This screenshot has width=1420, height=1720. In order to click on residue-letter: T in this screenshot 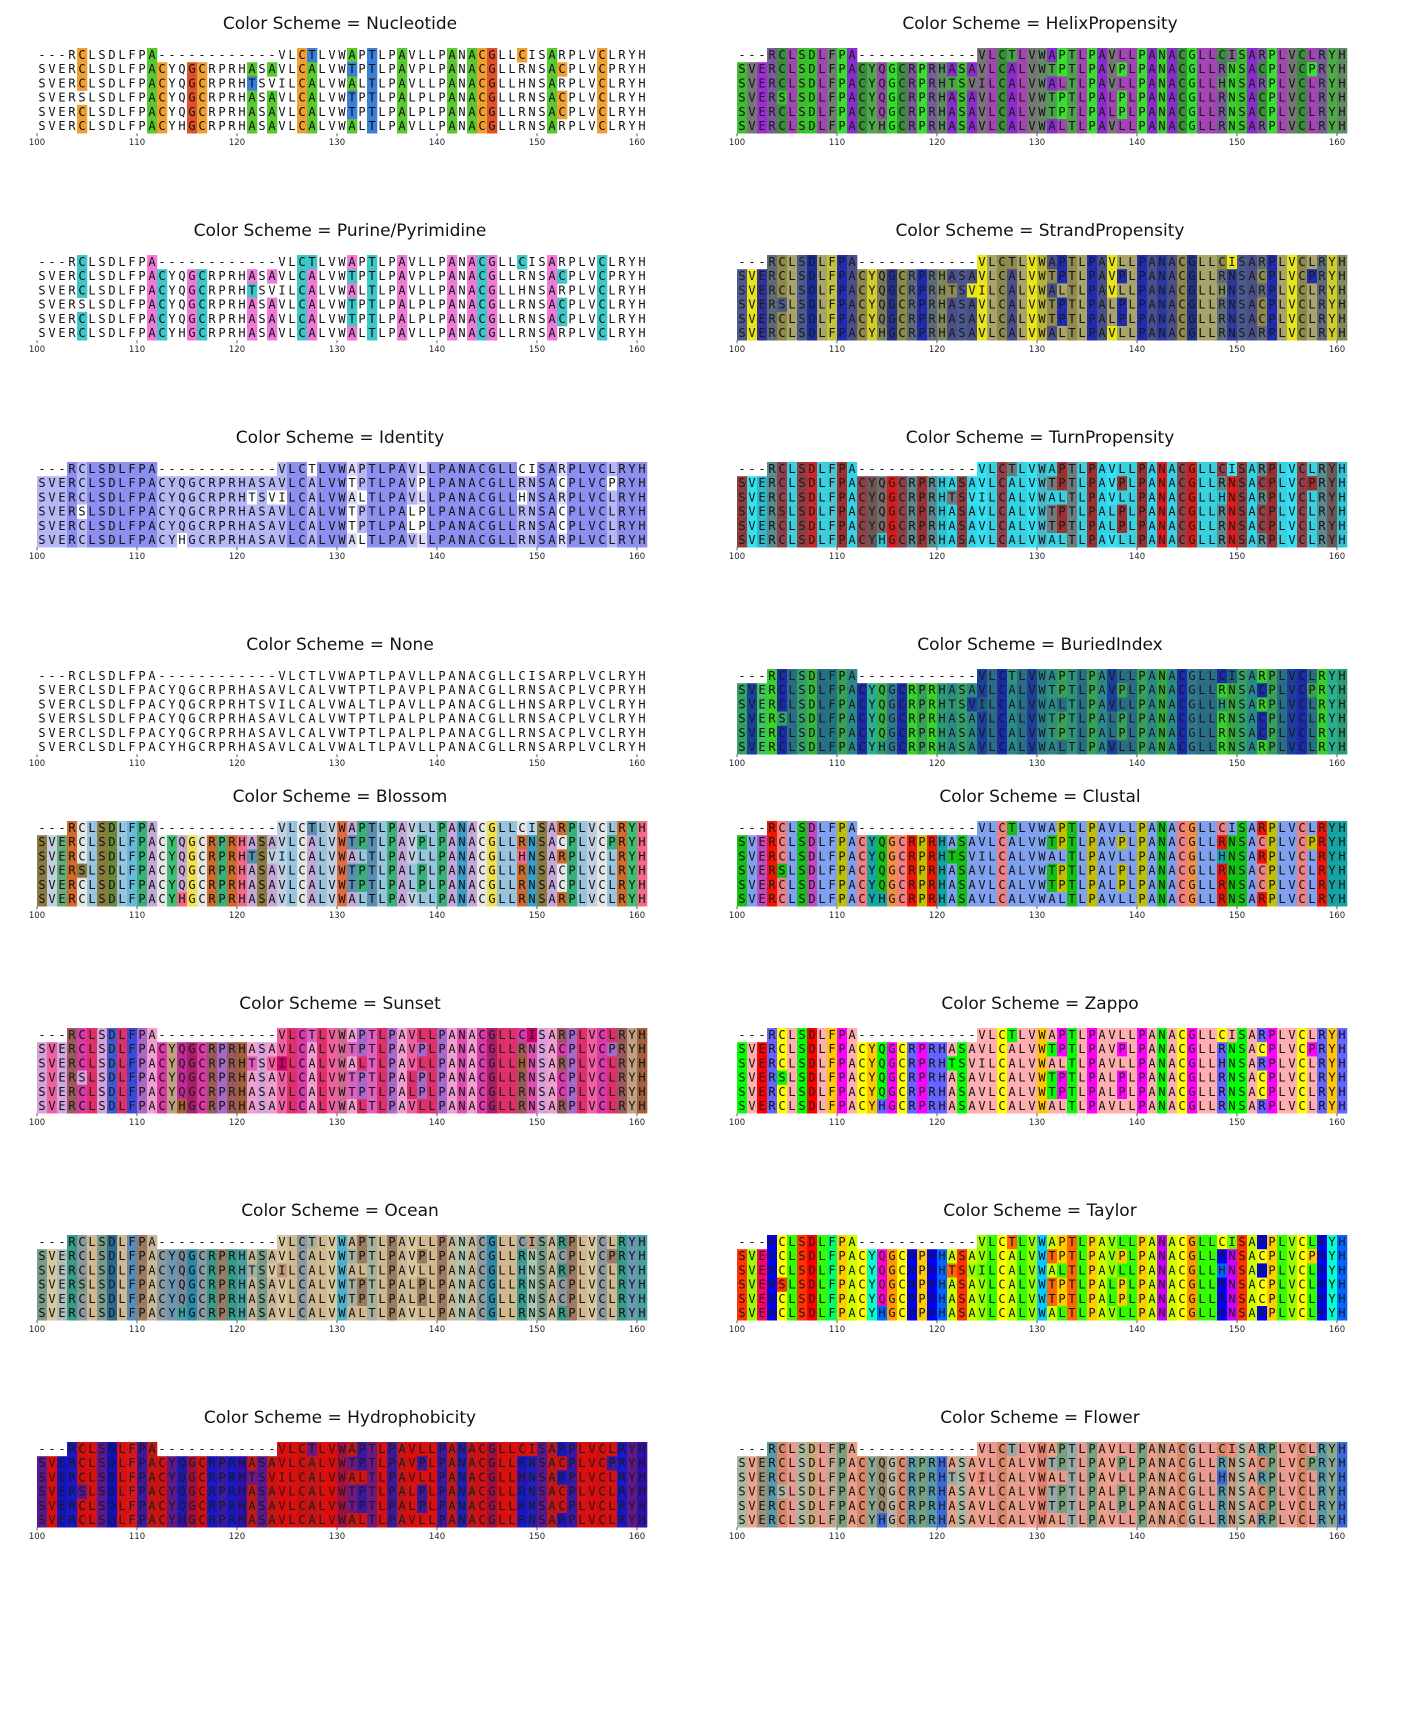, I will do `click(1011, 55)`.